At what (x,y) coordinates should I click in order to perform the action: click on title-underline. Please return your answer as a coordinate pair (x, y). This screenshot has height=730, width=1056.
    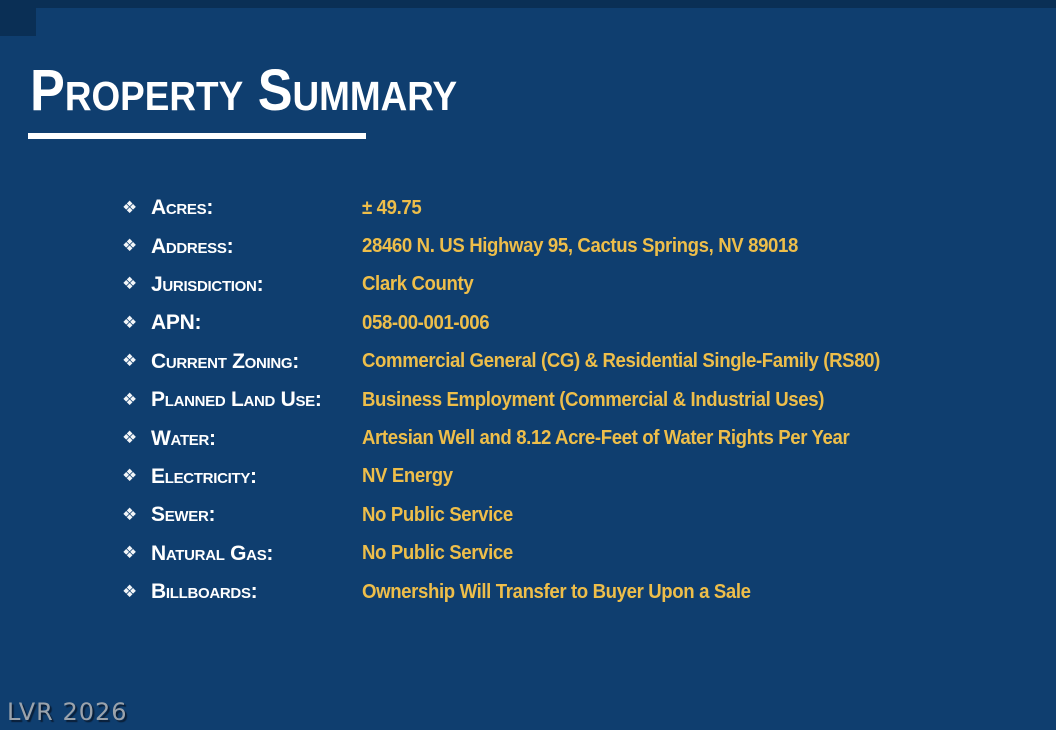
    Looking at the image, I should click on (197, 136).